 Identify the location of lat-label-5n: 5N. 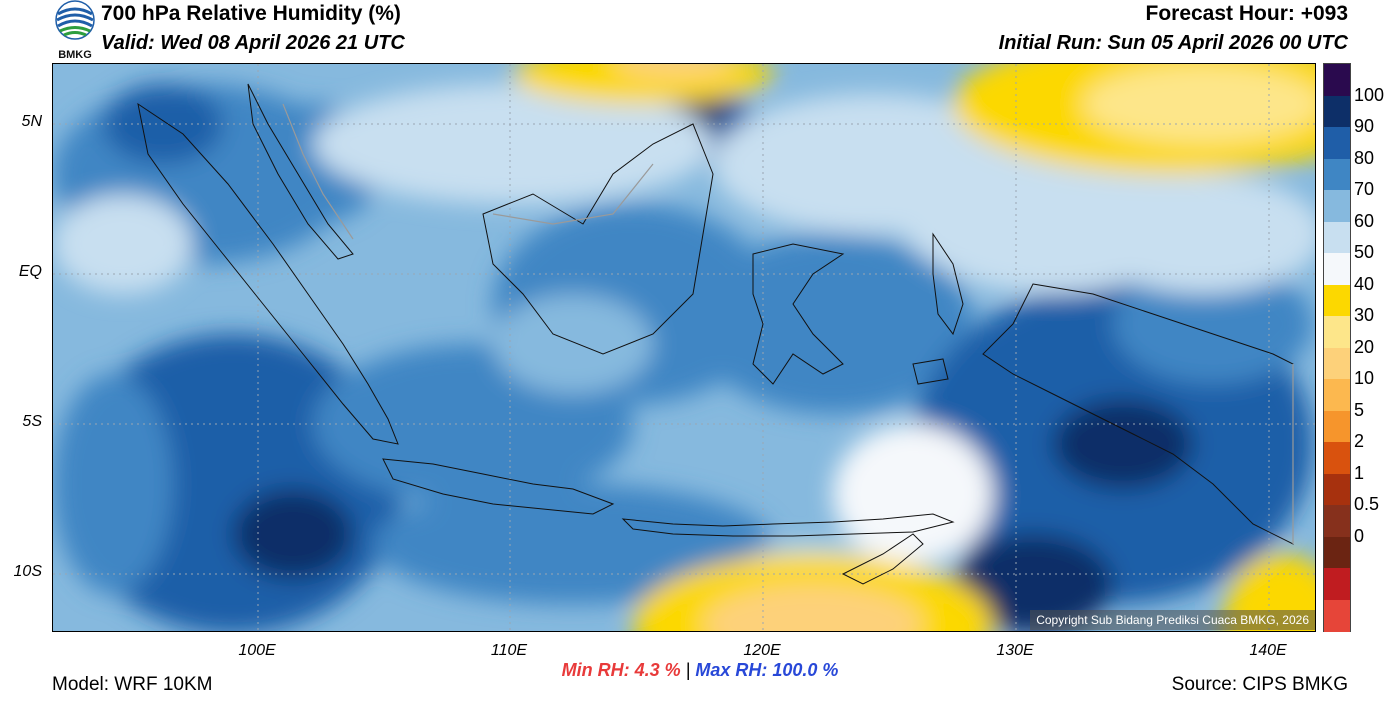
(31, 121).